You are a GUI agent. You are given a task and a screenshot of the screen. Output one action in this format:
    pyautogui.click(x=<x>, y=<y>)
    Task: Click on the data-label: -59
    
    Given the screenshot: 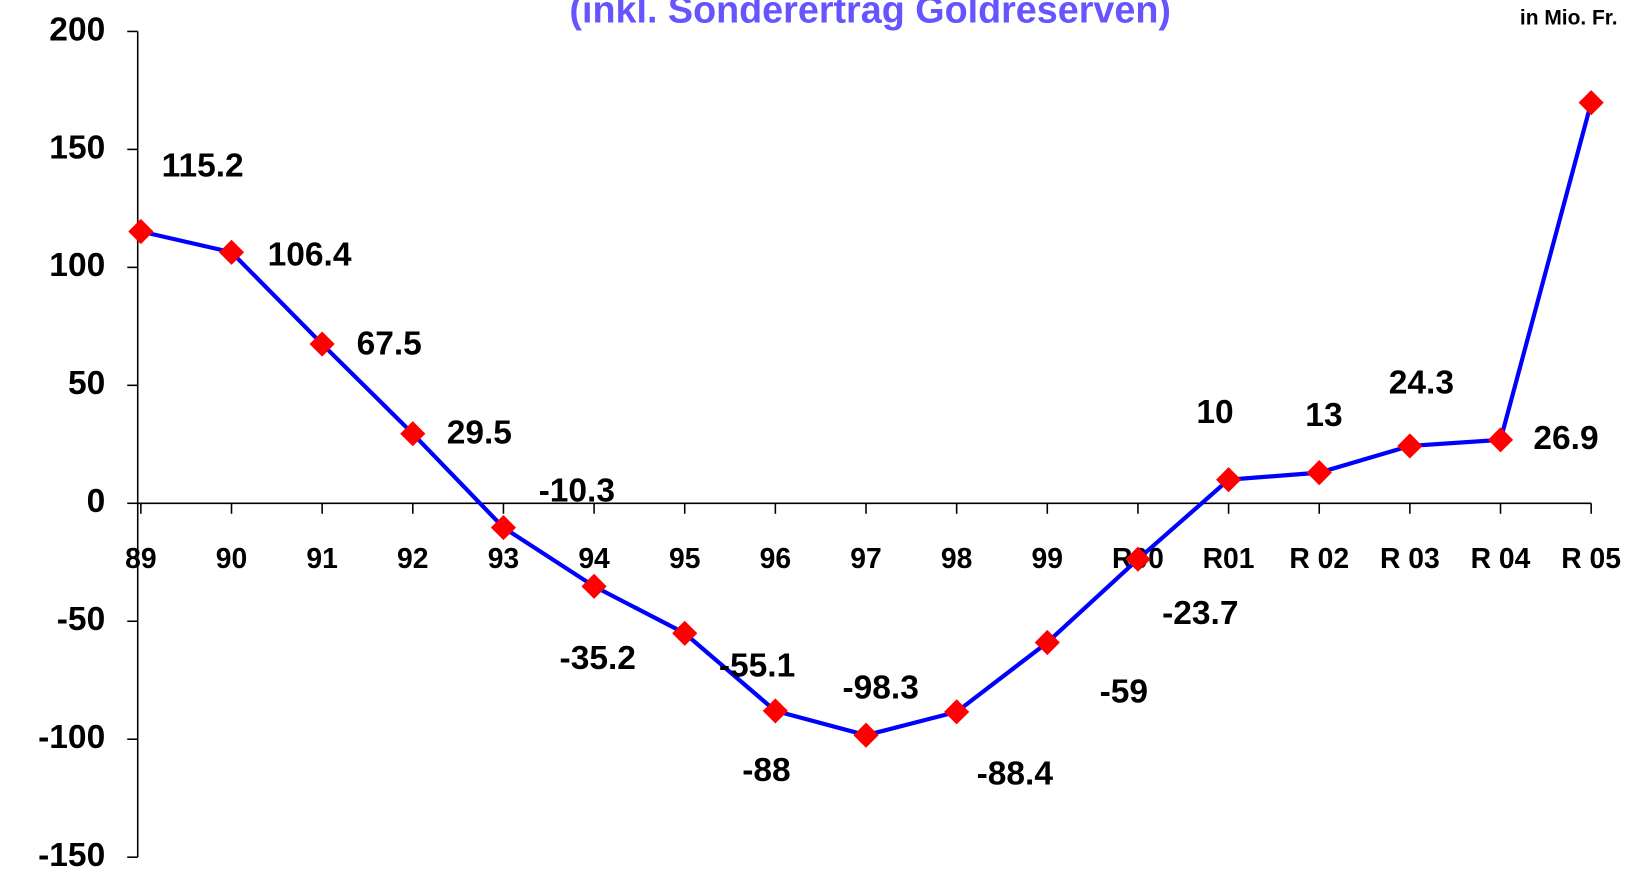 What is the action you would take?
    pyautogui.click(x=1124, y=692)
    